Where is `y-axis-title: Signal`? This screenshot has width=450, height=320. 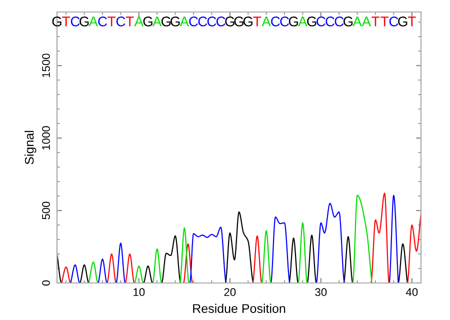
y-axis-title: Signal is located at coordinates (30, 147).